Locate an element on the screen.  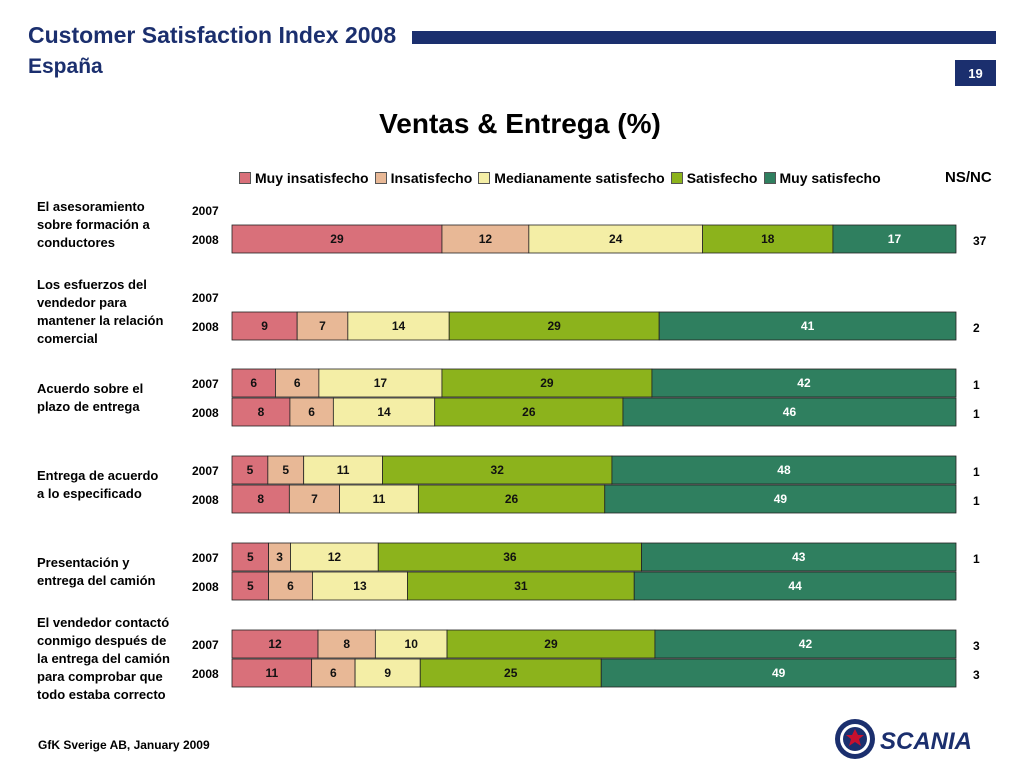
legend-item: Insatisfecho is located at coordinates (423, 178).